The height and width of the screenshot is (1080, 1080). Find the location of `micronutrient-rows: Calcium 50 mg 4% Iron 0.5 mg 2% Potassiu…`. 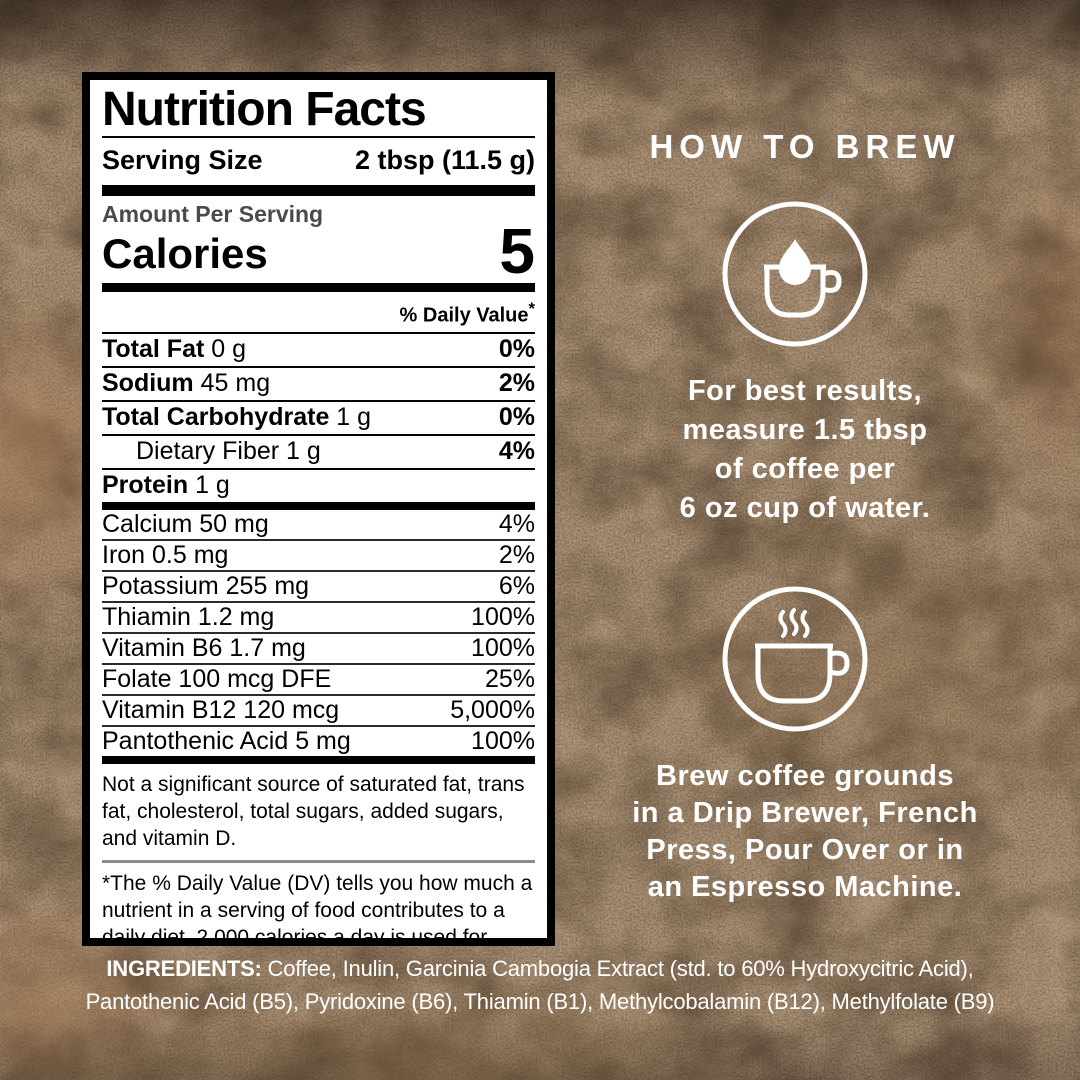

micronutrient-rows: Calcium 50 mg 4% Iron 0.5 mg 2% Potassiu… is located at coordinates (318, 633).